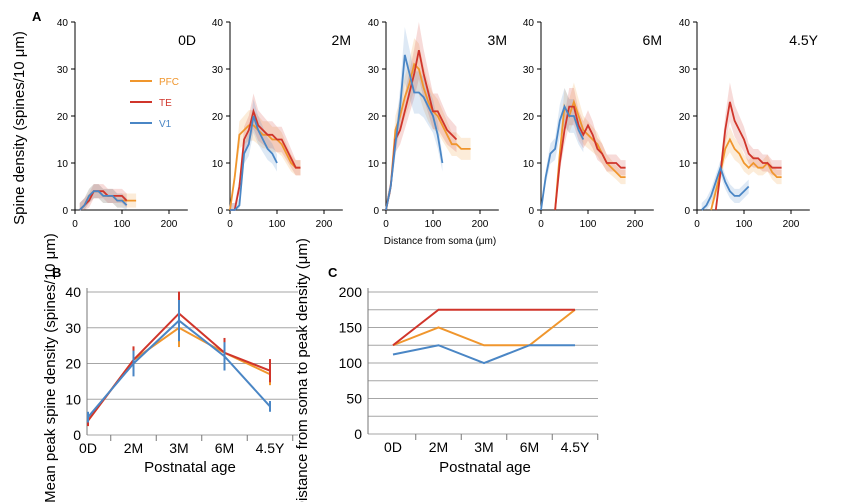 Image resolution: width=843 pixels, height=502 pixels. Describe the element at coordinates (187, 40) in the screenshot. I see `age-label: 0D` at that location.